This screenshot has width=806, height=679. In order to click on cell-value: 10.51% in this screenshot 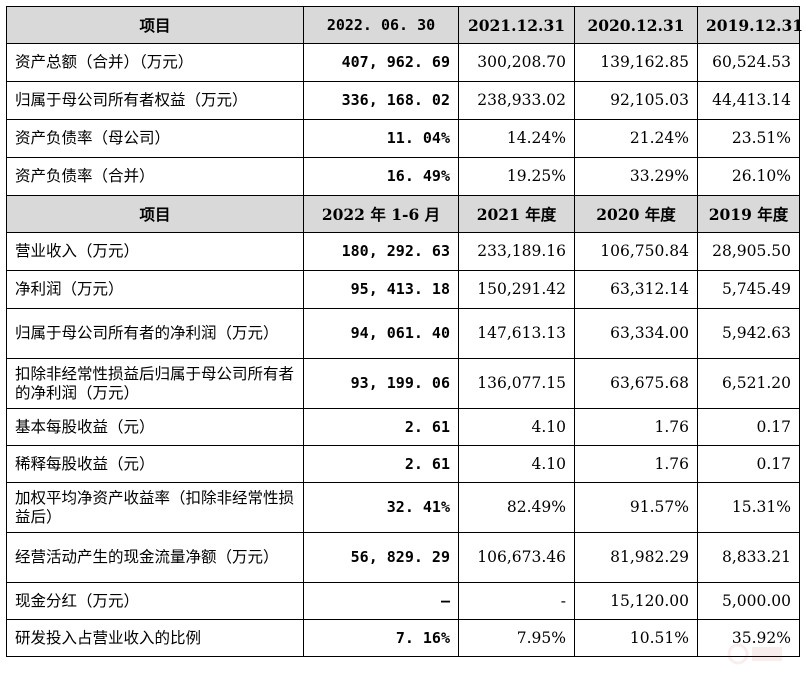, I will do `click(636, 638)`.